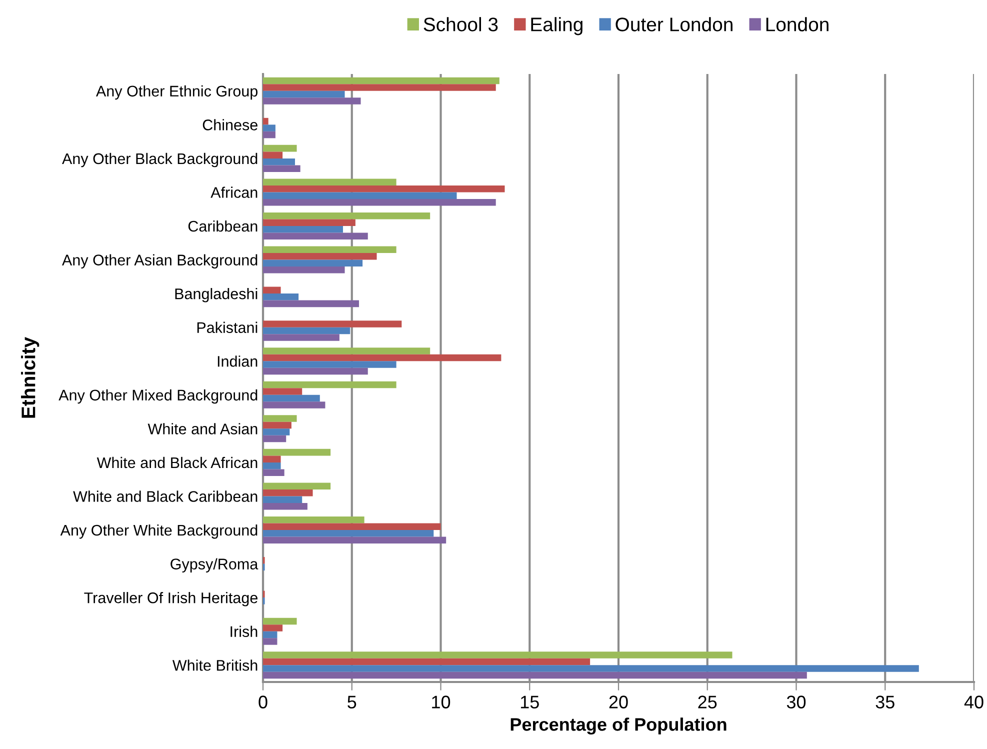 This screenshot has width=987, height=749. I want to click on legend-label: School 3, so click(461, 24).